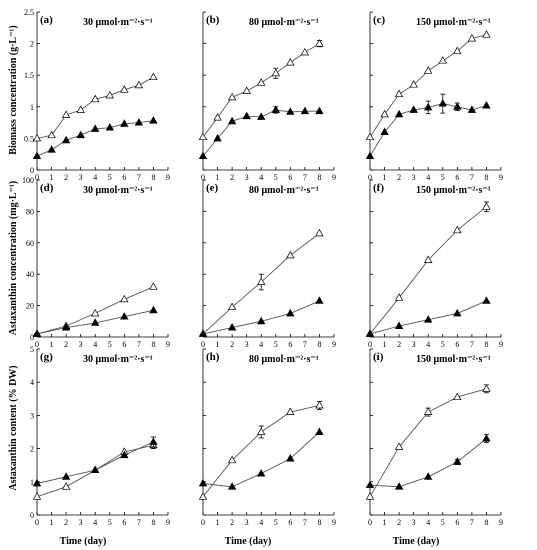 The width and height of the screenshot is (537, 550). What do you see at coordinates (32, 337) in the screenshot?
I see `y-tick-label: 0` at bounding box center [32, 337].